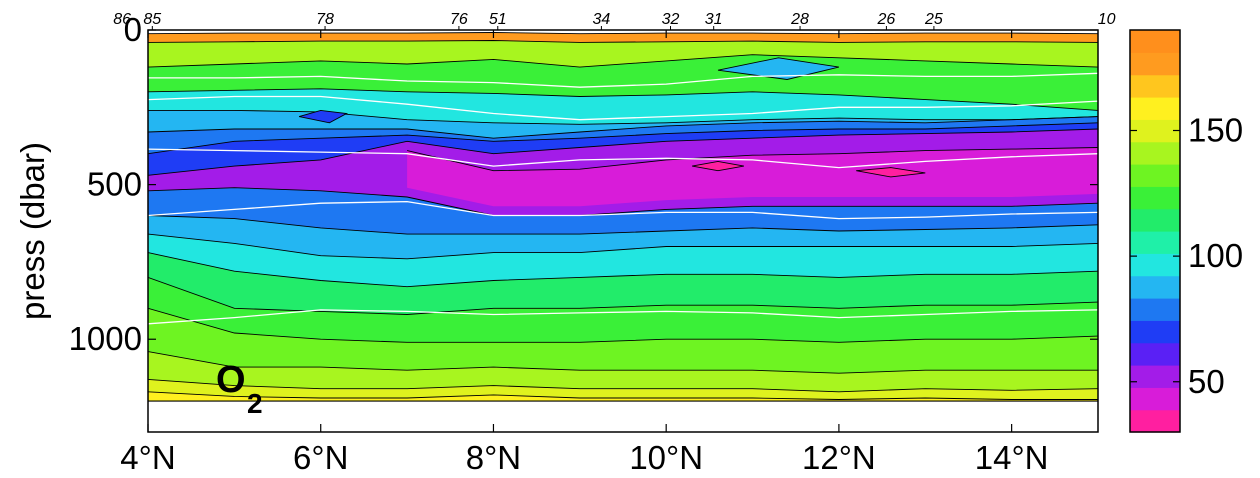 Image resolution: width=1260 pixels, height=478 pixels. I want to click on station-label: 32, so click(671, 19).